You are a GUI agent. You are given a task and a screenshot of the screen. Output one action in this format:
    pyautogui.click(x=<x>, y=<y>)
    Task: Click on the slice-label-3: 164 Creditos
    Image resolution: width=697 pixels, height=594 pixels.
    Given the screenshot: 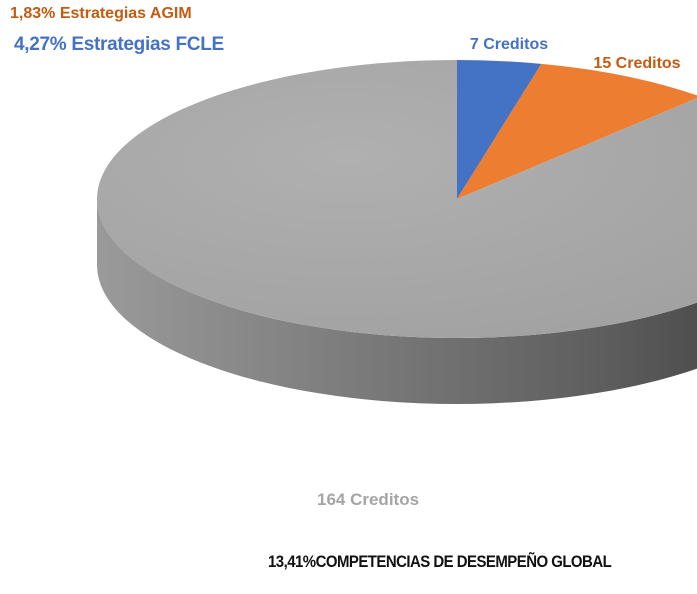 What is the action you would take?
    pyautogui.click(x=368, y=499)
    